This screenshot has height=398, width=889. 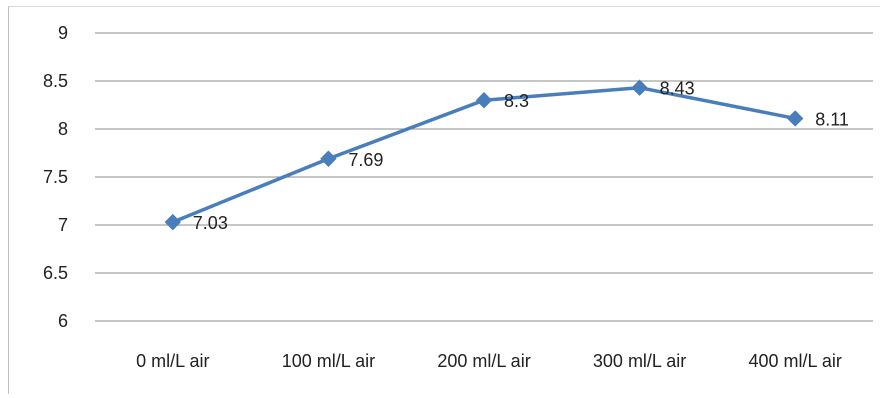 What do you see at coordinates (328, 361) in the screenshot?
I see `x-tick-label: 100 ml/L air` at bounding box center [328, 361].